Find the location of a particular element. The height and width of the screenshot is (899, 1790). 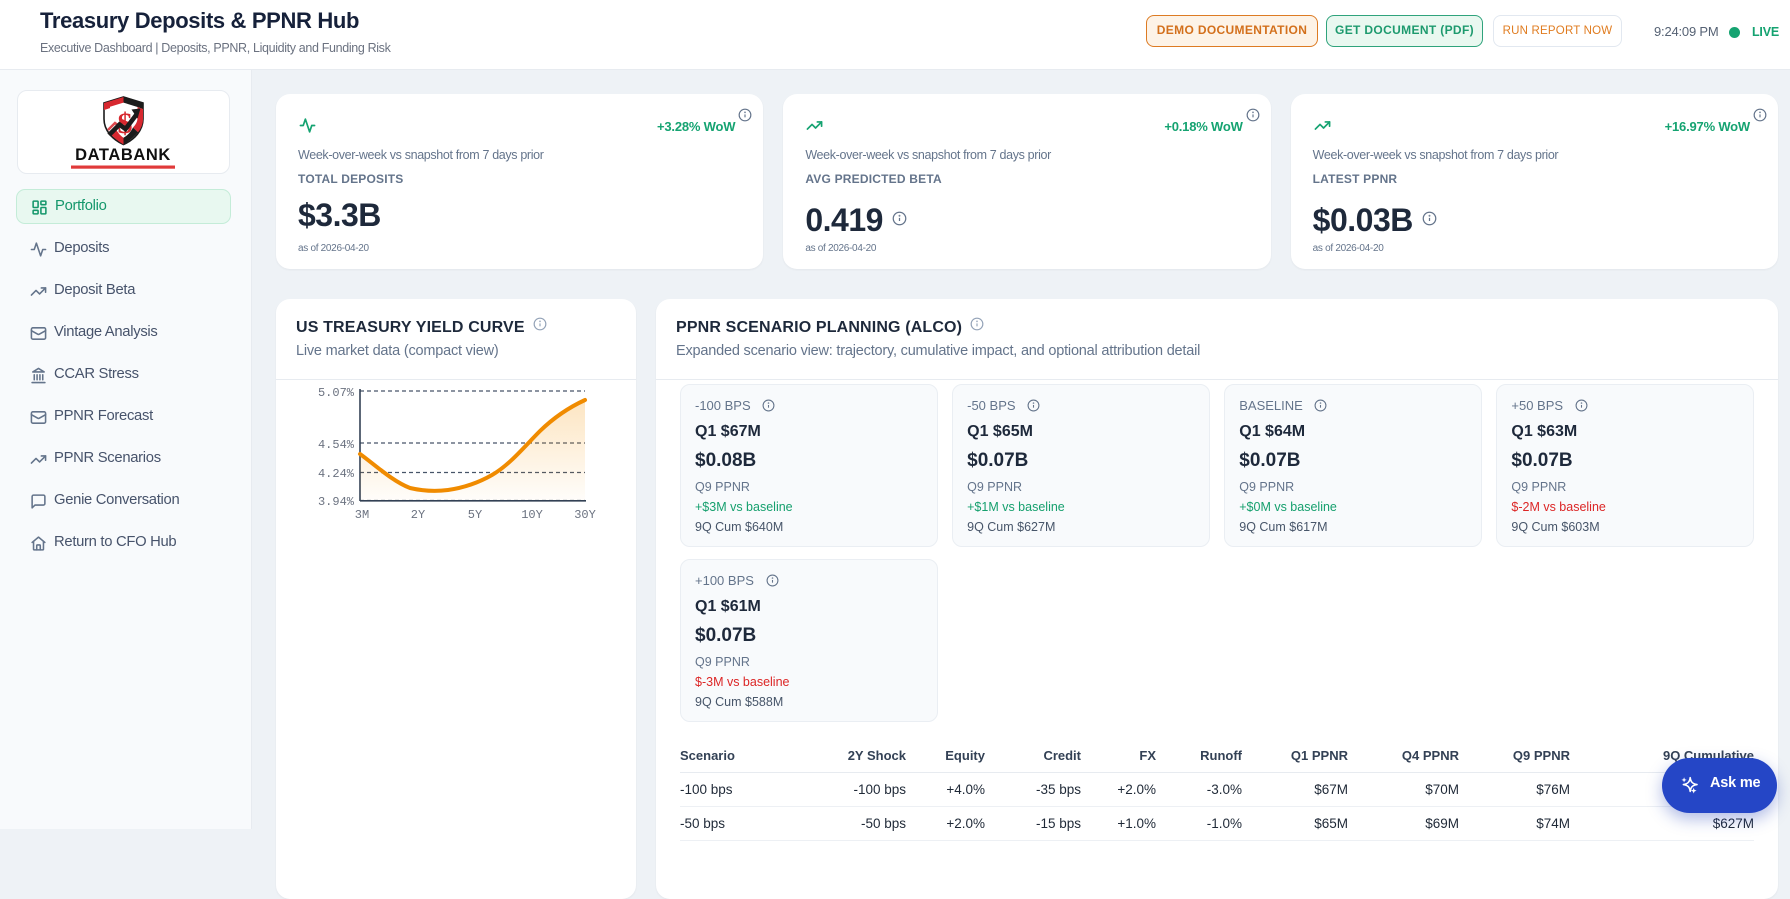

svg-text: 4.24% is located at coordinates (336, 474).